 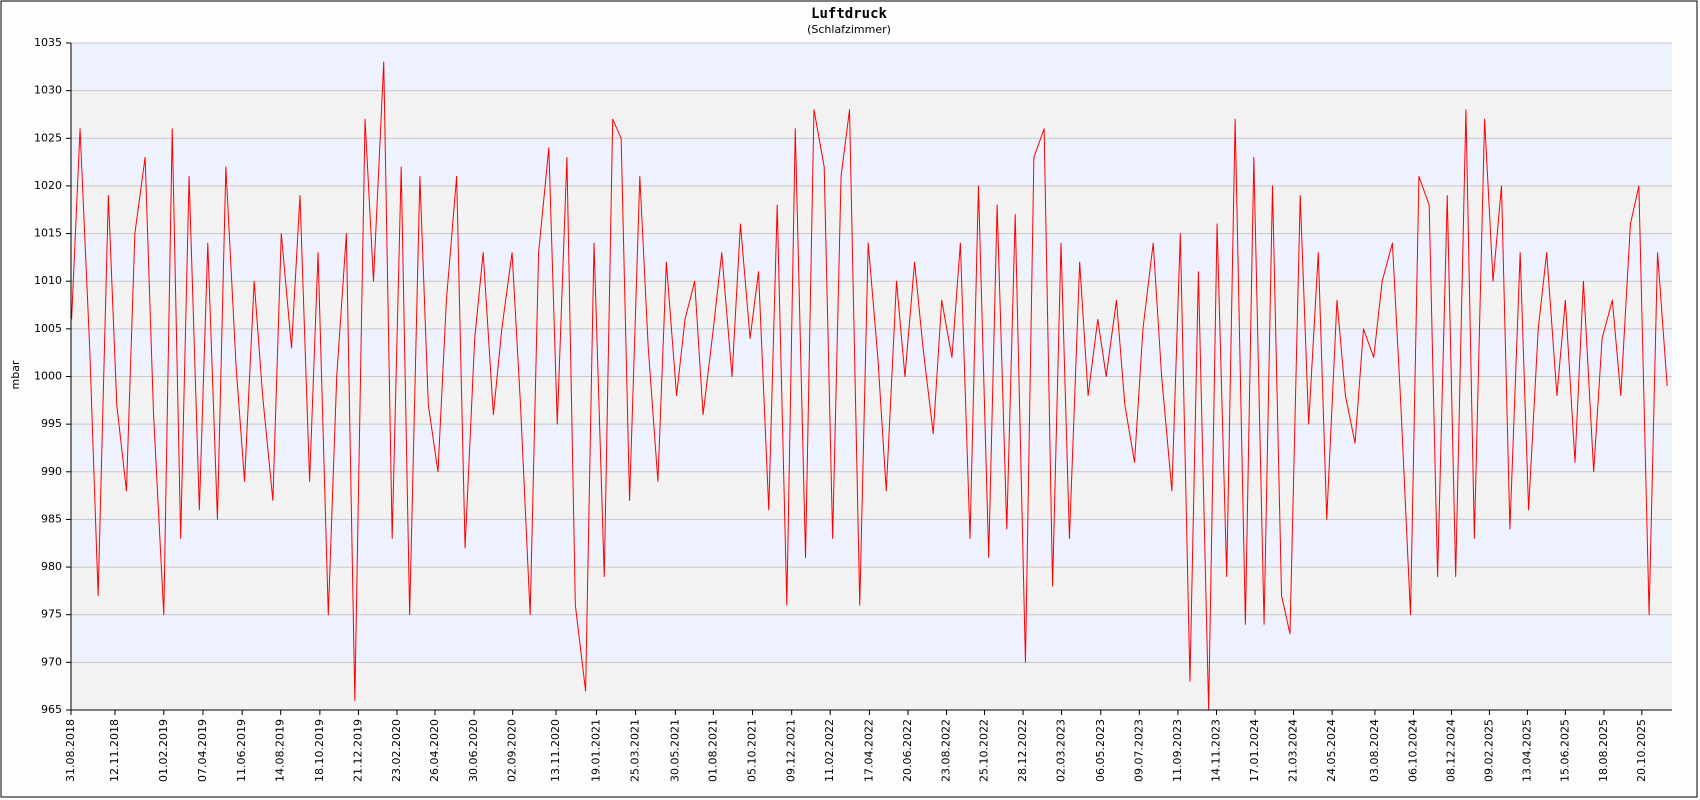 What do you see at coordinates (51, 709) in the screenshot?
I see `y-tick-label: 965` at bounding box center [51, 709].